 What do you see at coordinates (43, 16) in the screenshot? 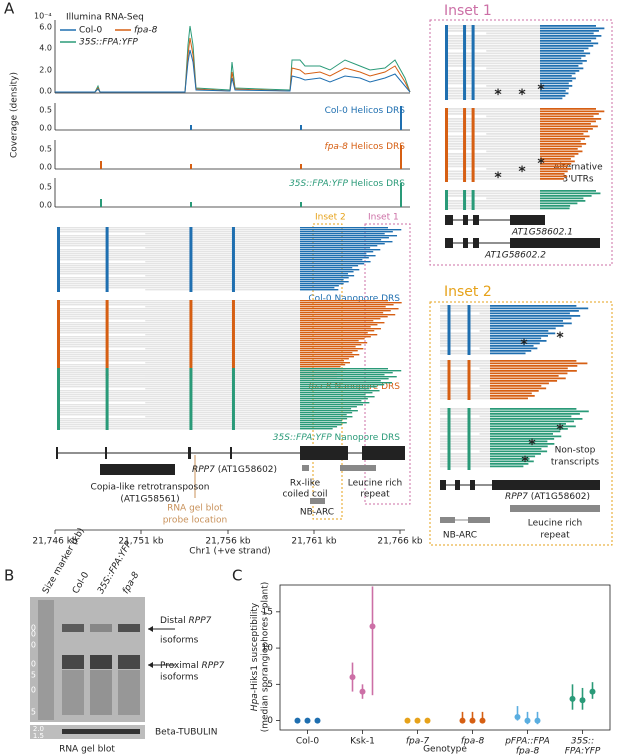
I see `exponent: 10⁻⁴` at bounding box center [43, 16].